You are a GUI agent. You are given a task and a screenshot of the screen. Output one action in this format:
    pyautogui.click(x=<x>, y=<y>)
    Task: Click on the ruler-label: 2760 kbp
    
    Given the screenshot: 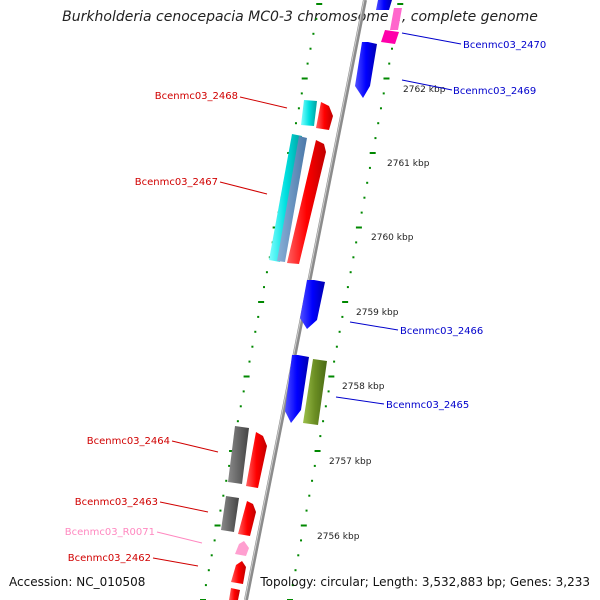 What is the action you would take?
    pyautogui.click(x=392, y=238)
    